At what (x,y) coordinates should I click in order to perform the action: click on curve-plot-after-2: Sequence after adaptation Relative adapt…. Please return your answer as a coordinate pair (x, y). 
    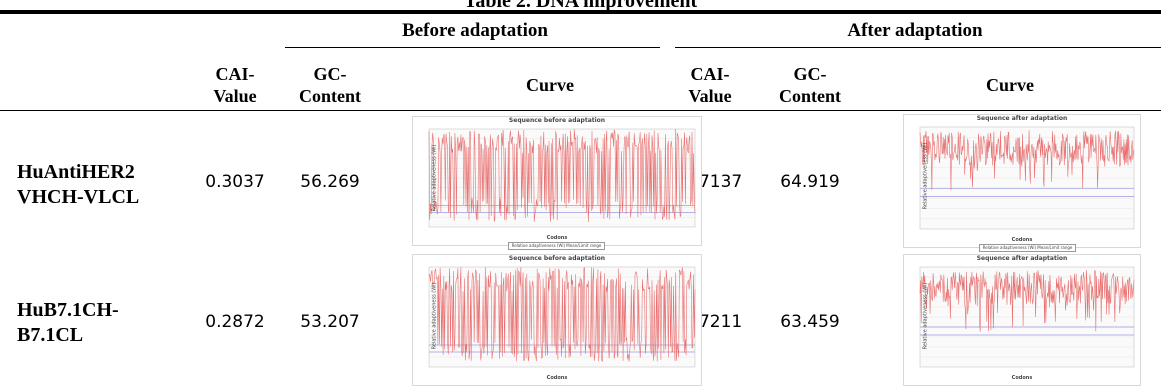
    Looking at the image, I should click on (1022, 320).